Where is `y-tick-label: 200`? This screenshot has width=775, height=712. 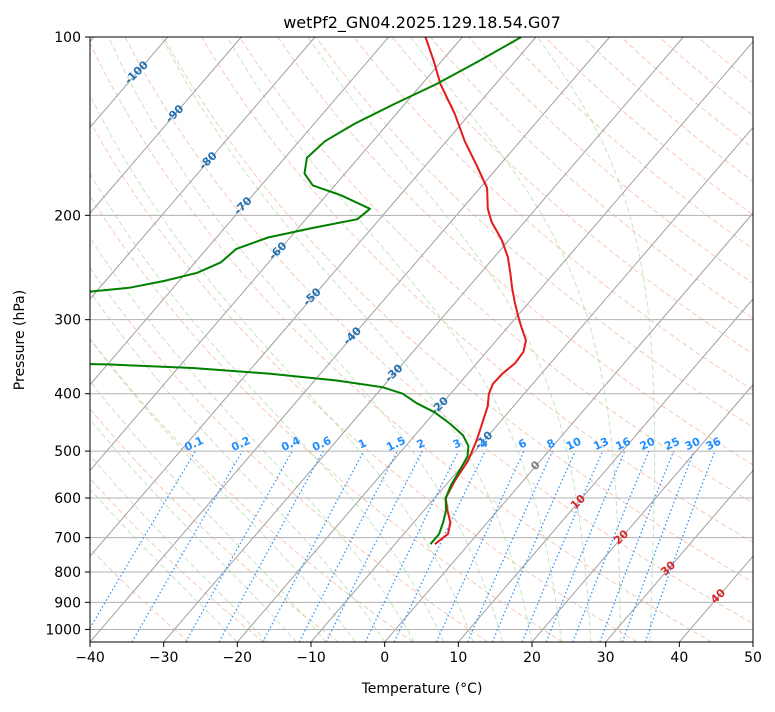 y-tick-label: 200 is located at coordinates (67, 216).